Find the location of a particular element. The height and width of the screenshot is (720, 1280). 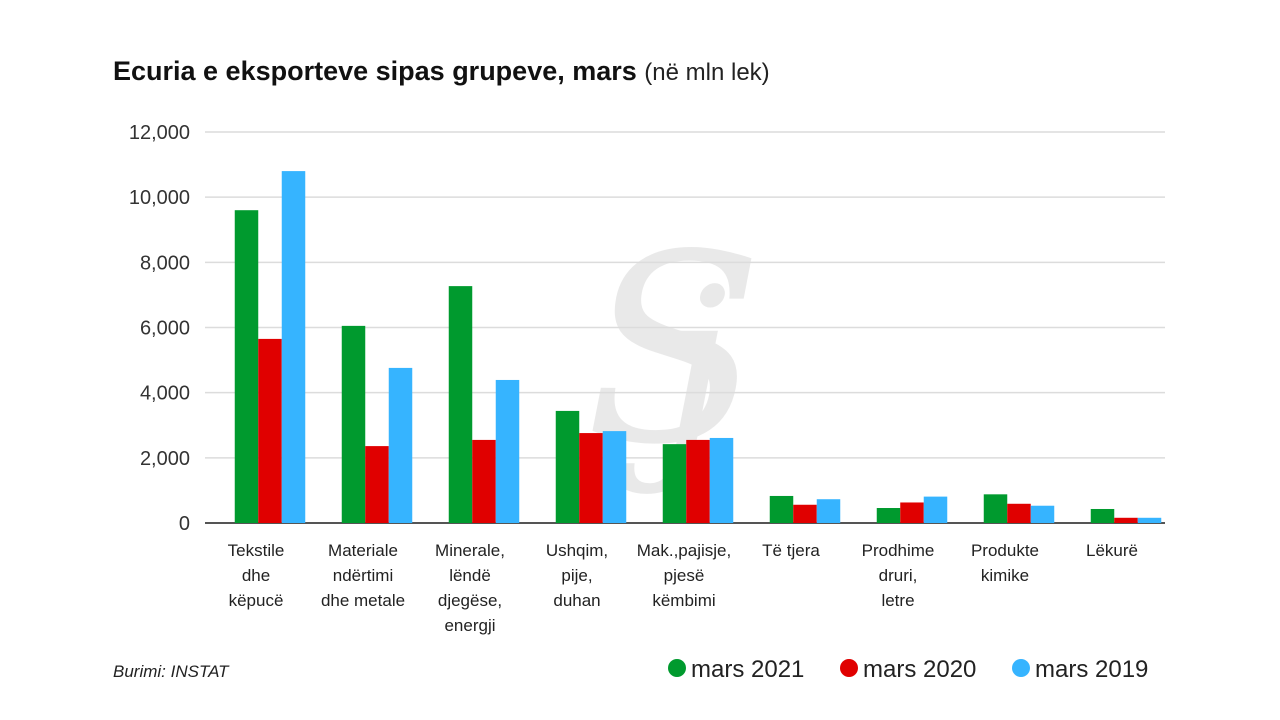

title-text: Ecuria e eksporteve sipas grupeve, mars is located at coordinates (375, 71).